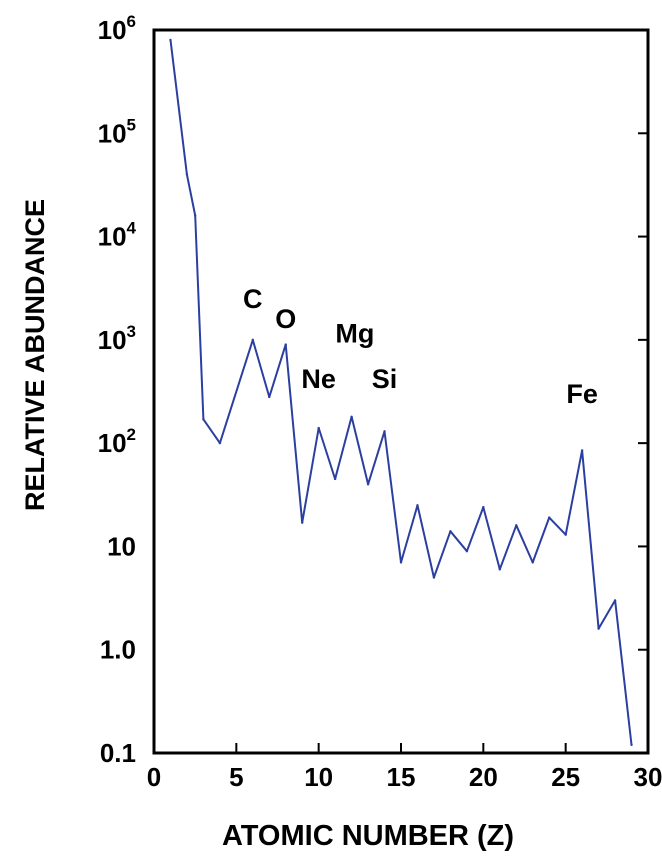 This screenshot has width=662, height=860. I want to click on y-tick-label: 10³, so click(117, 338).